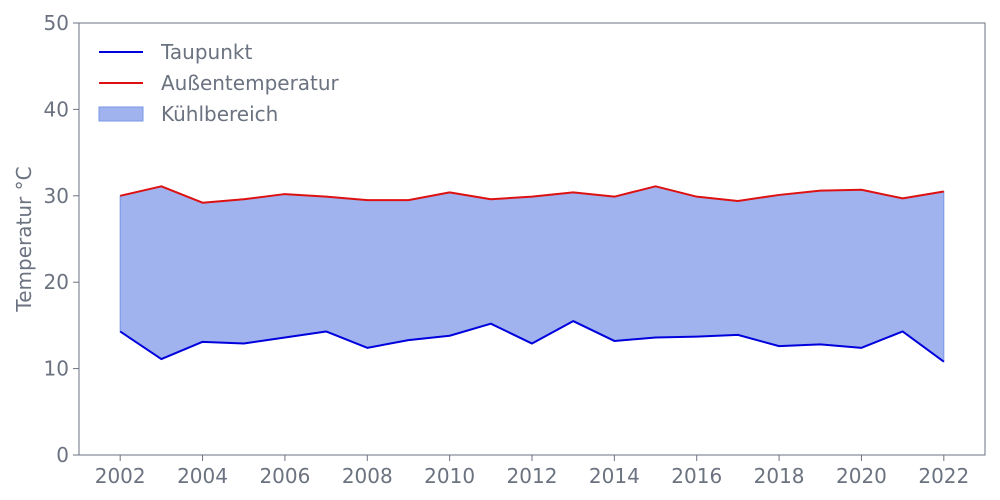 The height and width of the screenshot is (500, 1000). What do you see at coordinates (367, 476) in the screenshot?
I see `x-tick-label: 2008` at bounding box center [367, 476].